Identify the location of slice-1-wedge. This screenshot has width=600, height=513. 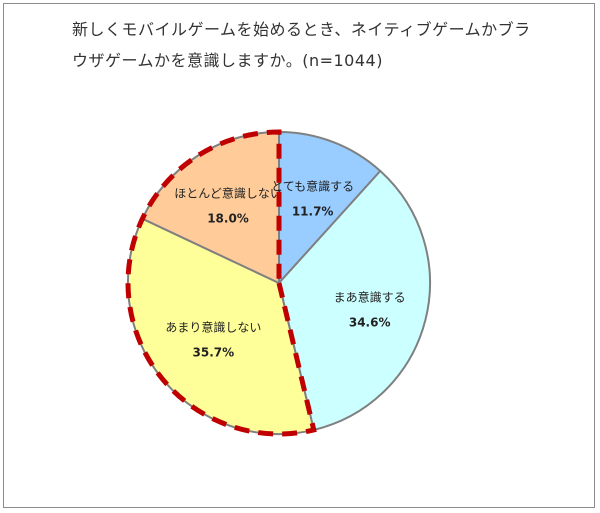
(330, 208).